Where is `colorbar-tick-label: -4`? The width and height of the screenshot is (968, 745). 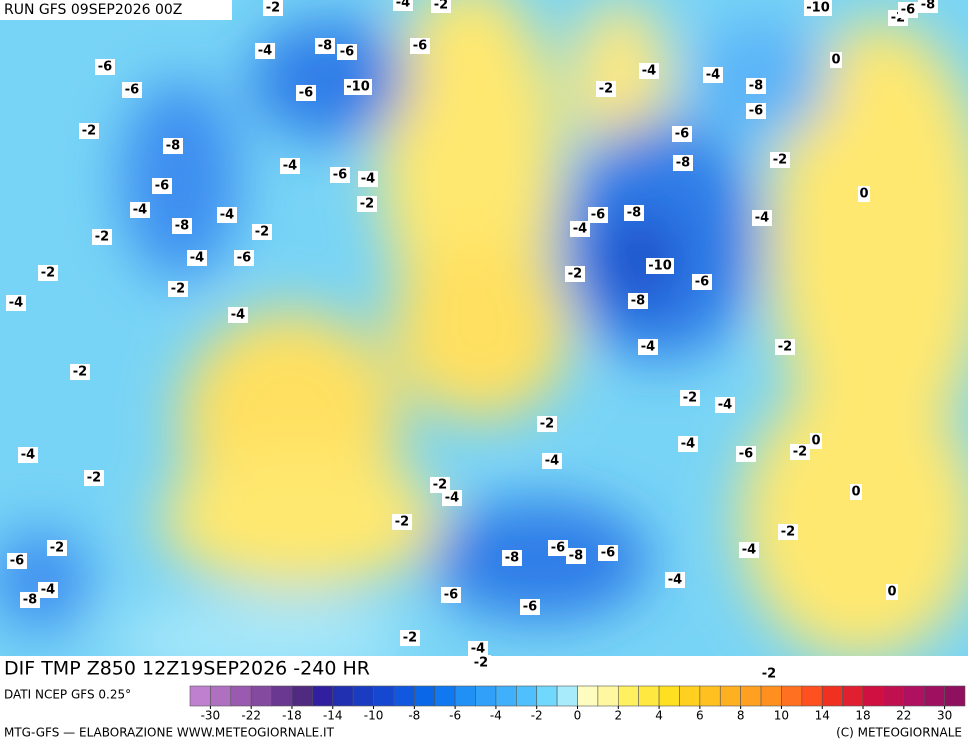 colorbar-tick-label: -4 is located at coordinates (496, 716).